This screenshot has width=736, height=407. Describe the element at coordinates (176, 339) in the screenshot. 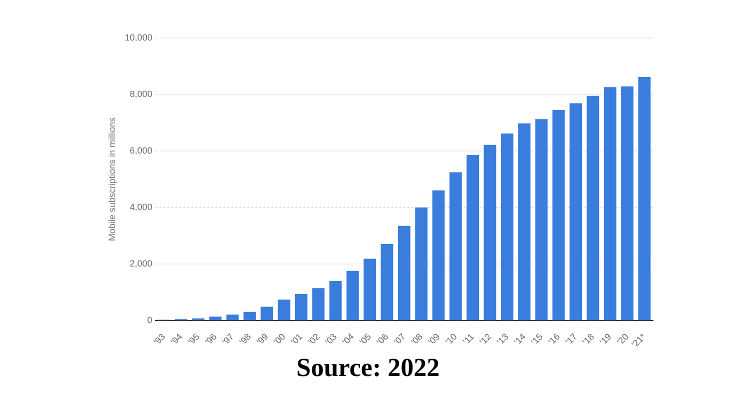

I see `x-tick-label: '94` at that location.